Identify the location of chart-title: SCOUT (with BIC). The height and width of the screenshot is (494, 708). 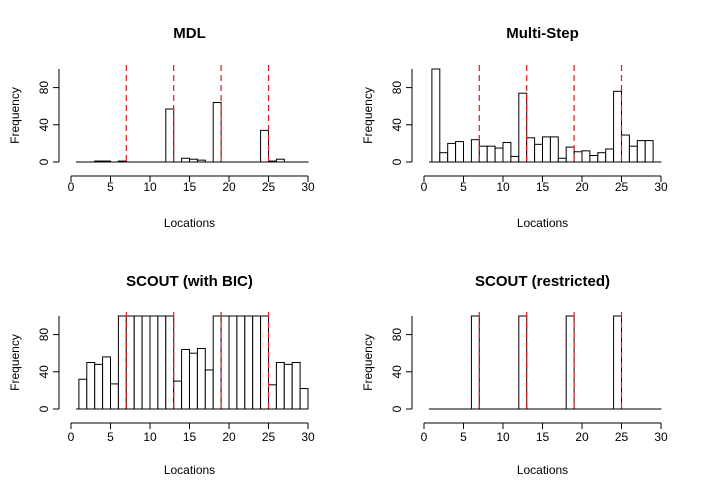
(189, 281).